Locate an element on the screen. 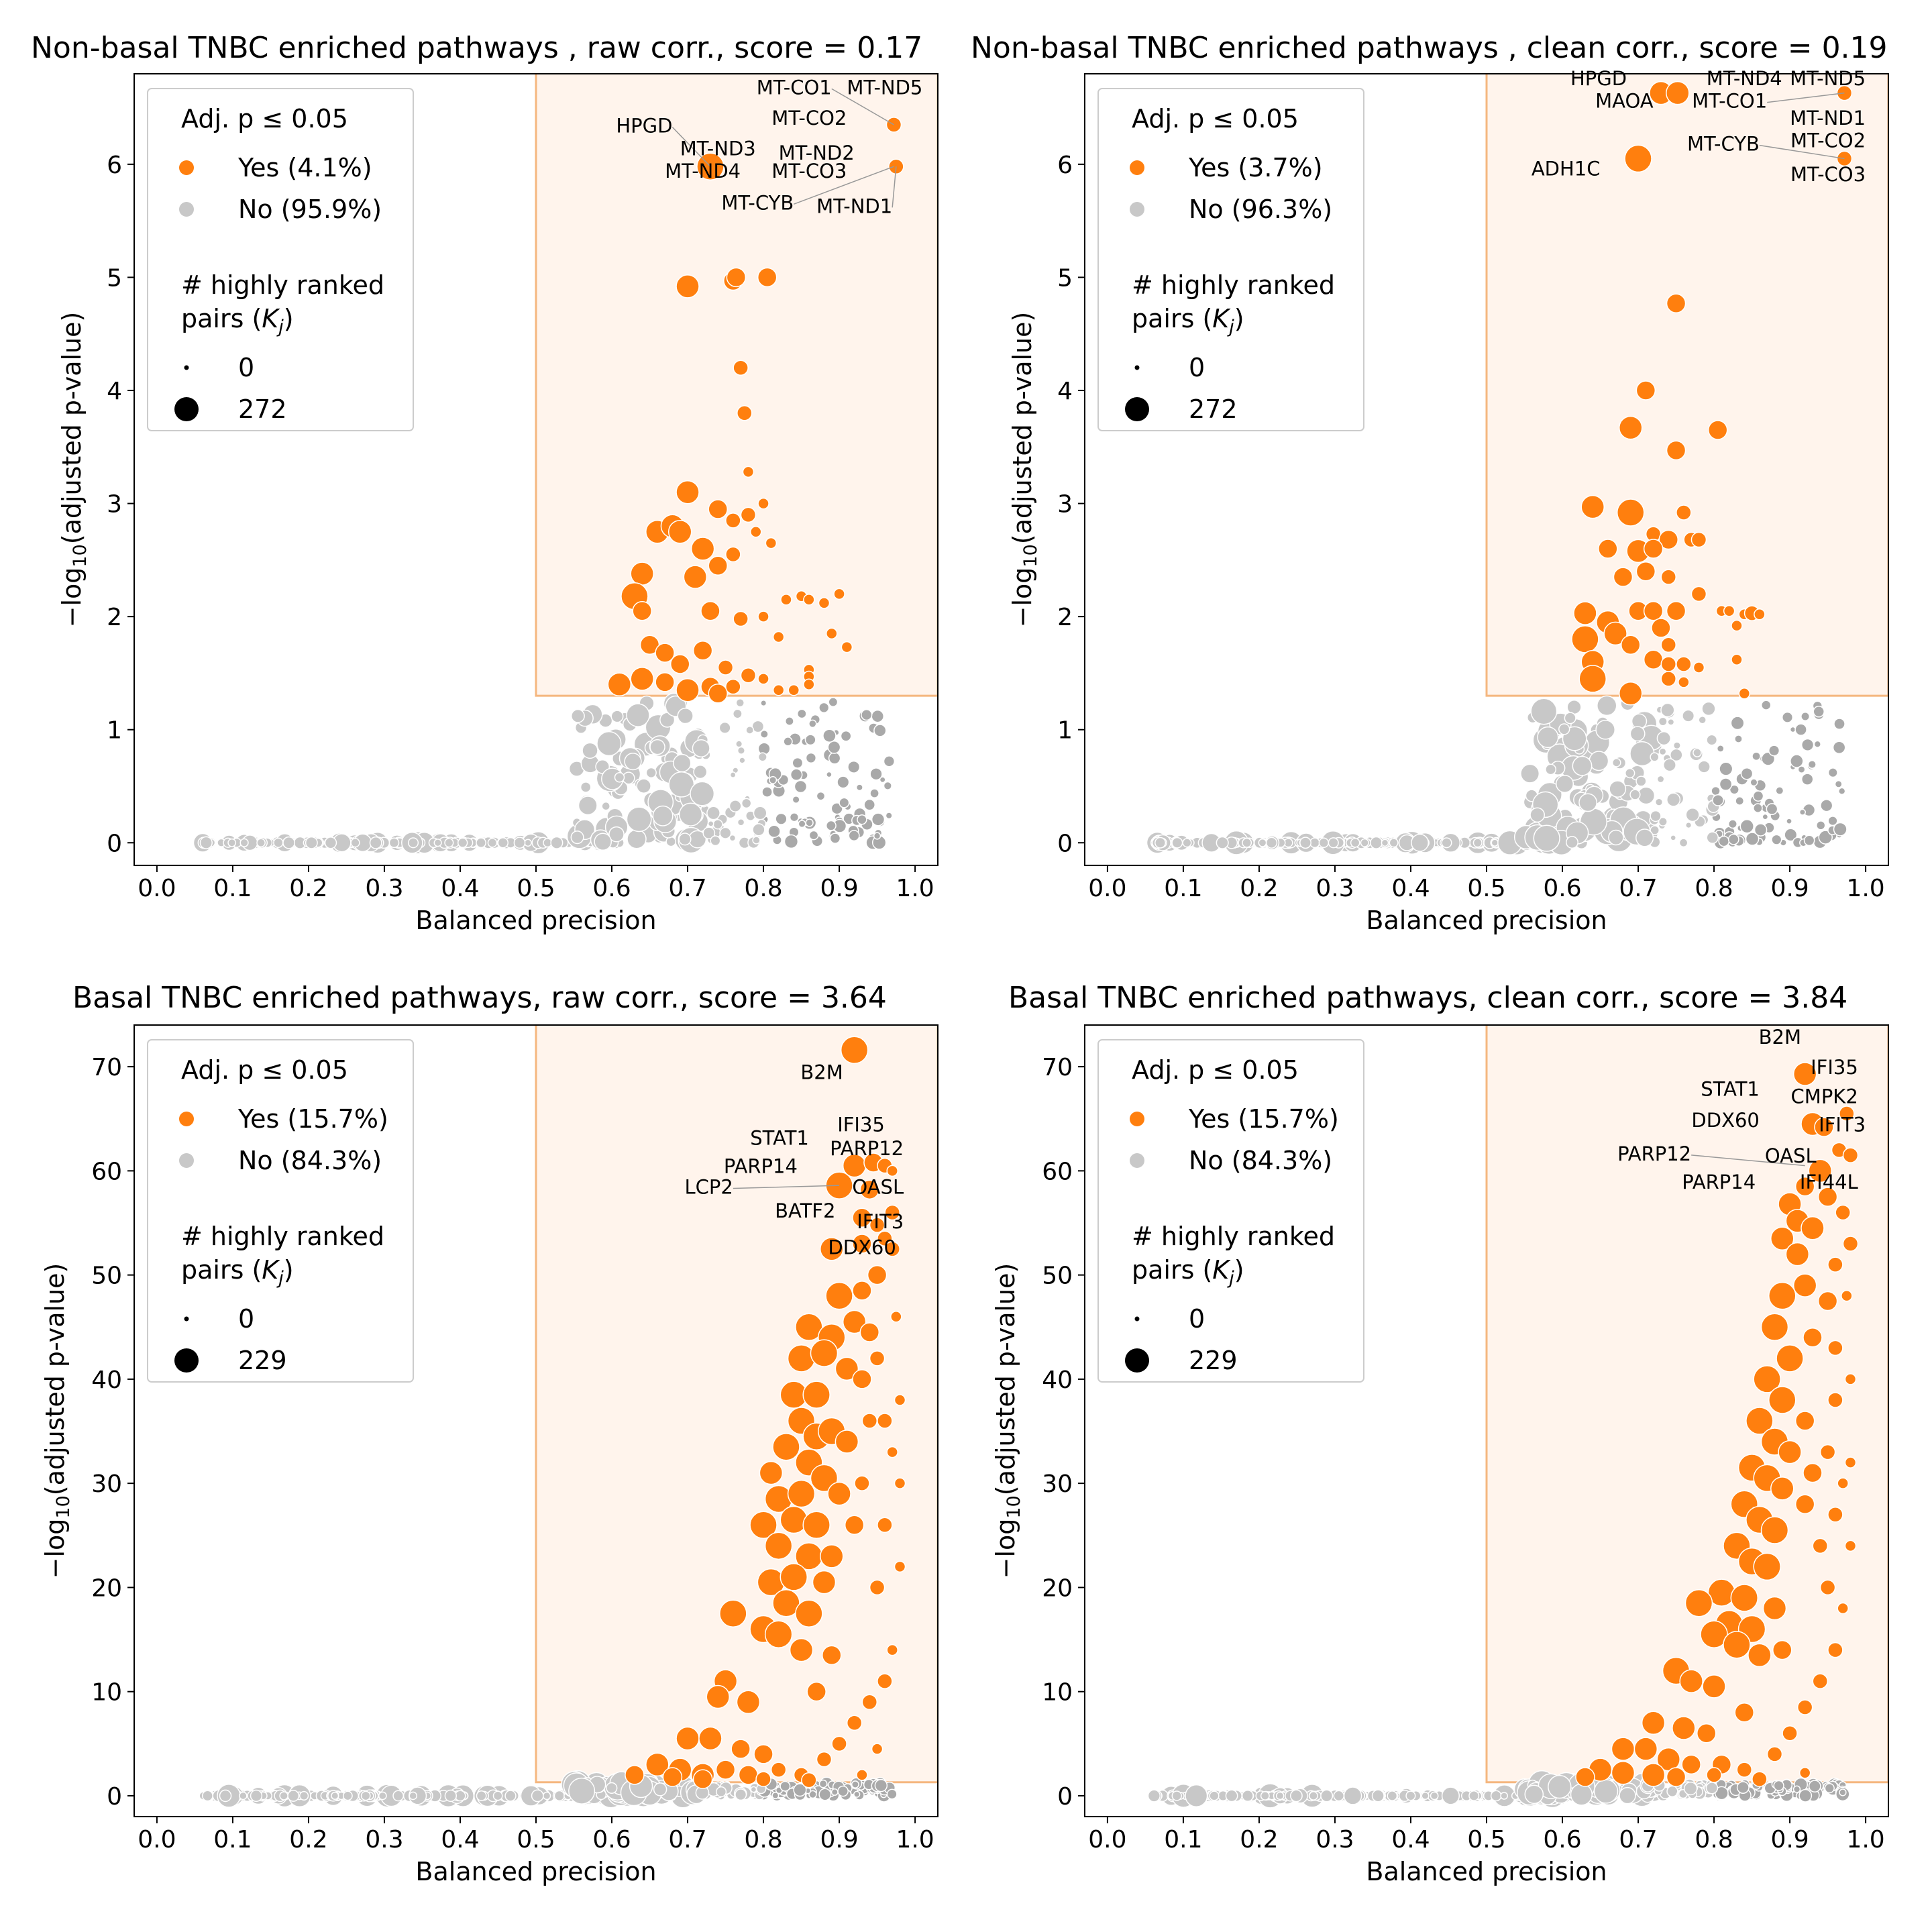  legend-no-label: No (84.3%) is located at coordinates (310, 1160).